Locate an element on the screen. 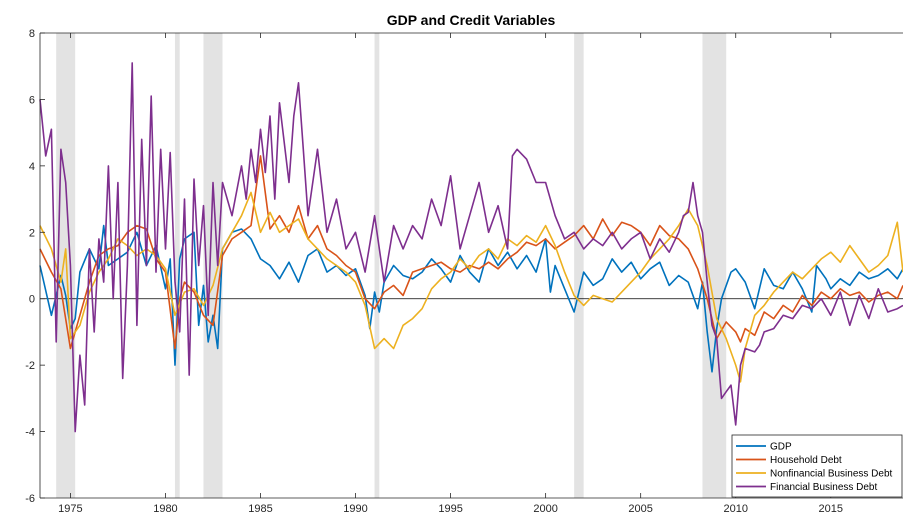 This screenshot has height=520, width=903. y-tick-label: -4 is located at coordinates (30, 433).